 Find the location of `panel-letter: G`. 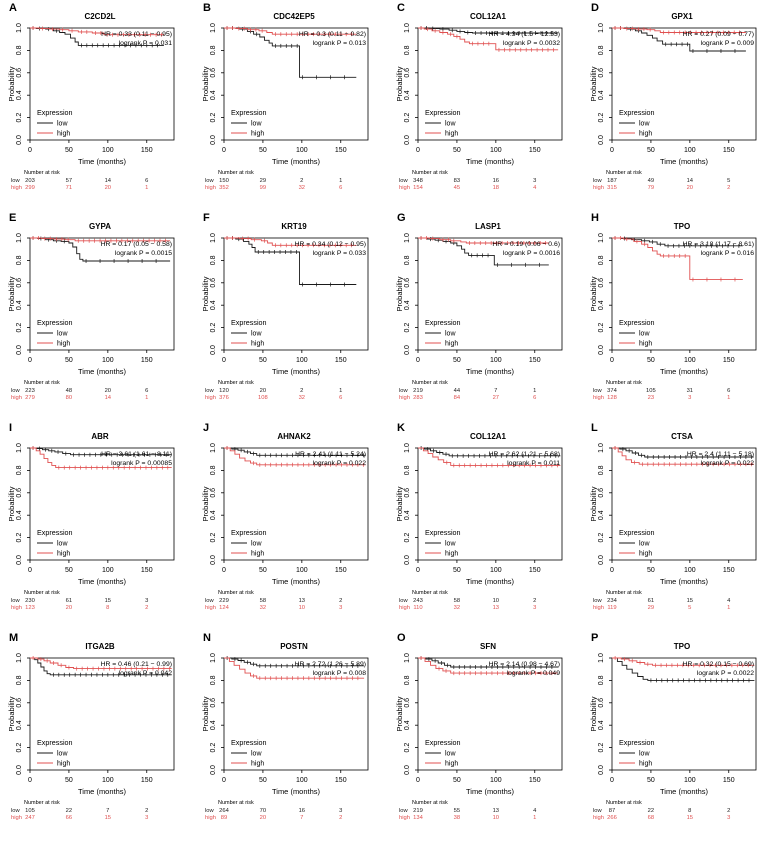

panel-letter: G is located at coordinates (401, 218).